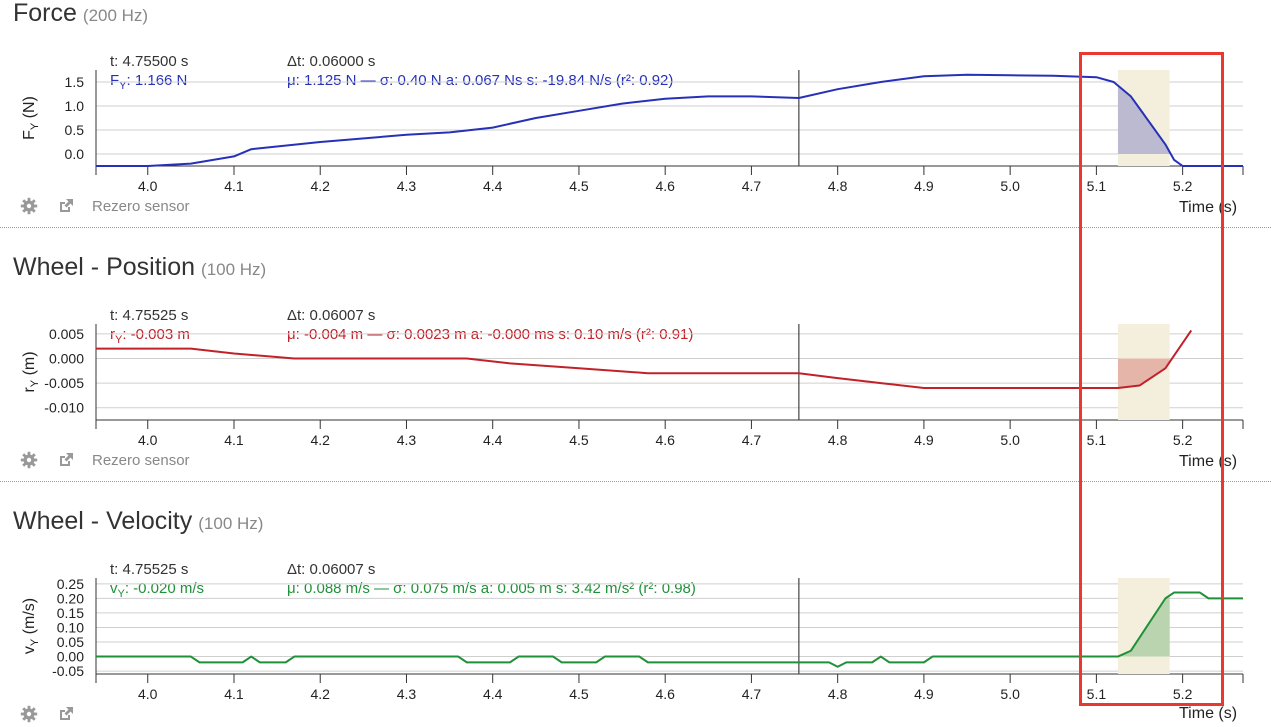  What do you see at coordinates (112, 334) in the screenshot?
I see `value-symbol: r` at bounding box center [112, 334].